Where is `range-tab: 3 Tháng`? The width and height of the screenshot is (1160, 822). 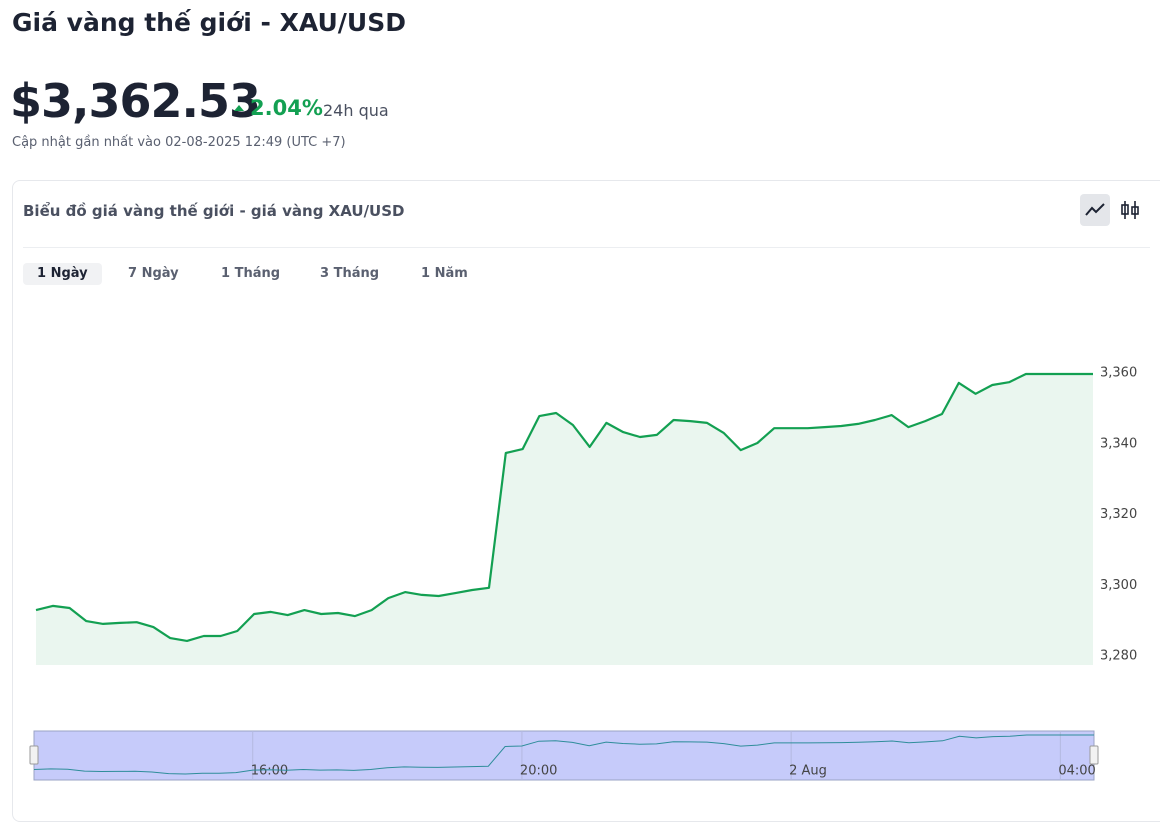 range-tab: 3 Tháng is located at coordinates (350, 273).